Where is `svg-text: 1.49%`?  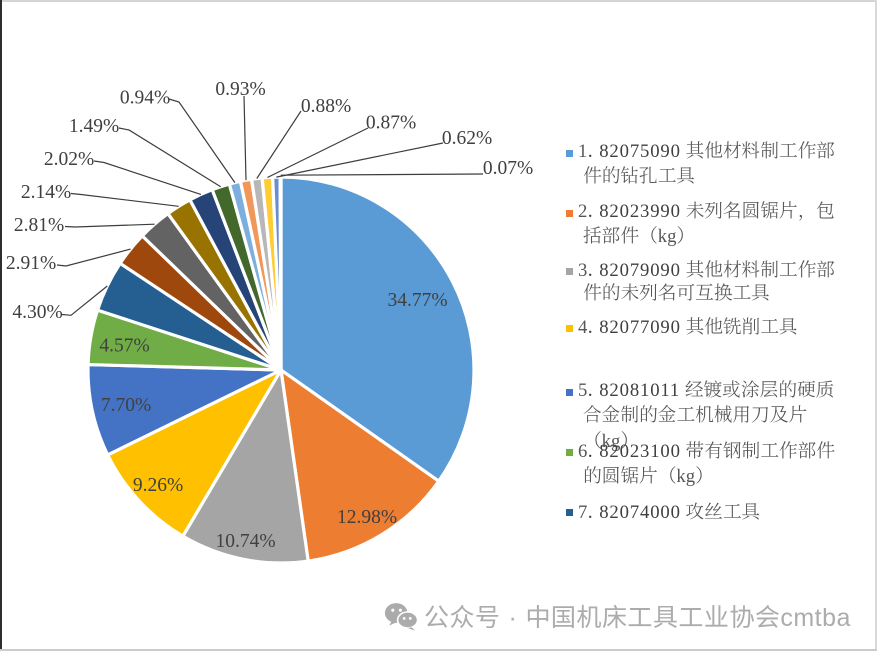 svg-text: 1.49% is located at coordinates (94, 126).